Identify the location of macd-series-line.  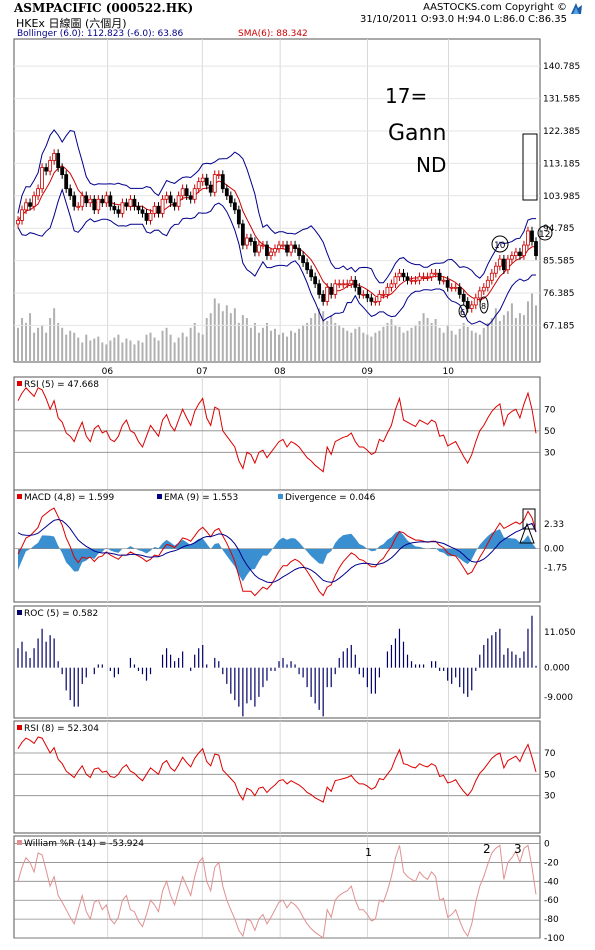
(277, 551).